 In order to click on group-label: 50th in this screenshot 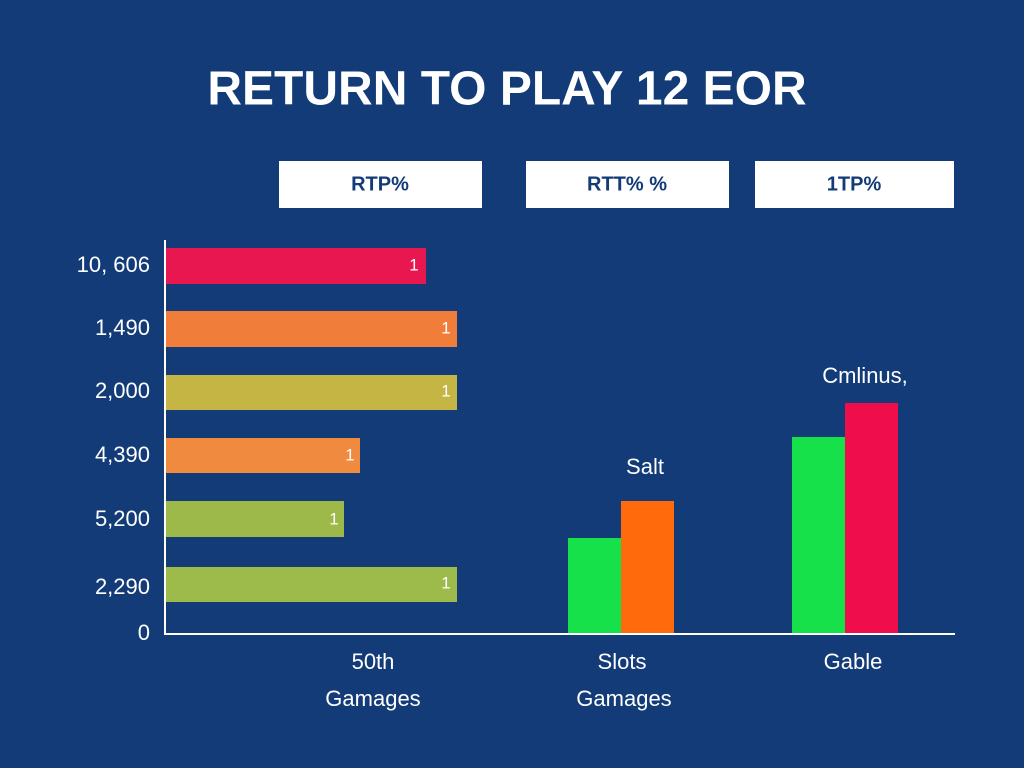, I will do `click(373, 661)`.